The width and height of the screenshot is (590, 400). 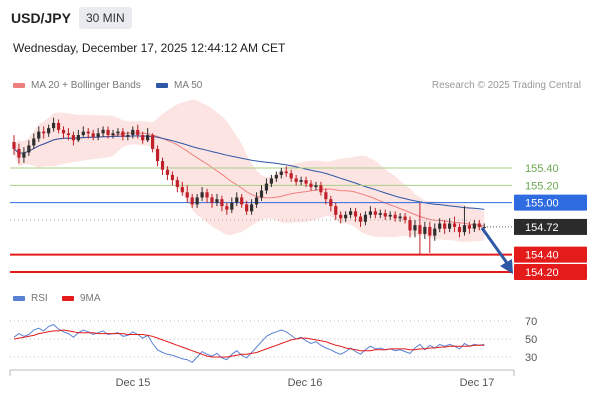 I want to click on header-bar: USD/JPY 30 MIN, so click(x=295, y=18).